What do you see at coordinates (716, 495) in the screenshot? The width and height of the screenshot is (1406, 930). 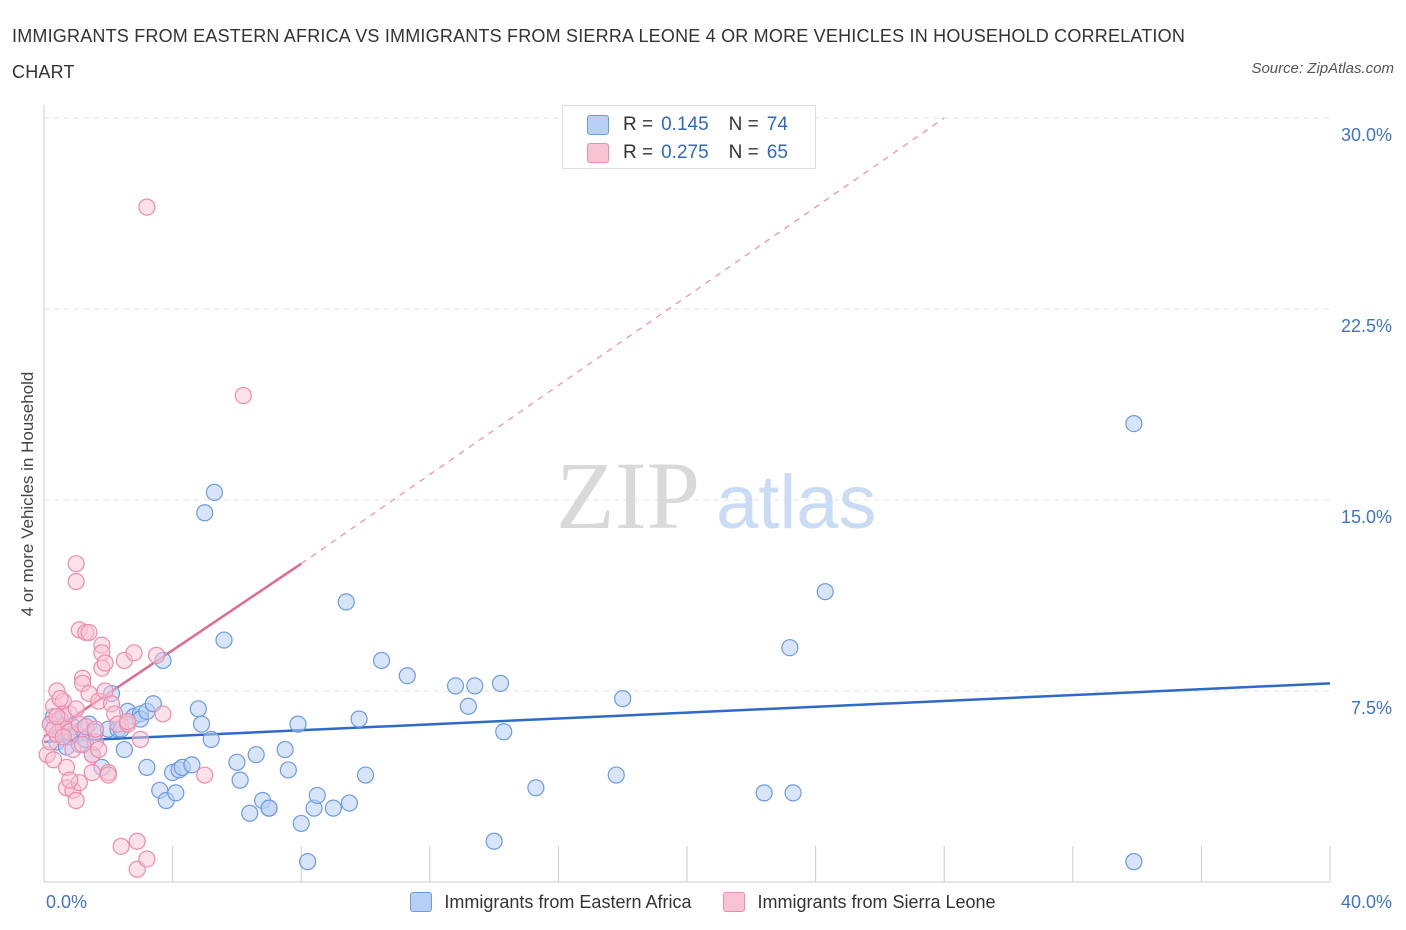 I see `watermark: ZIP atlas` at bounding box center [716, 495].